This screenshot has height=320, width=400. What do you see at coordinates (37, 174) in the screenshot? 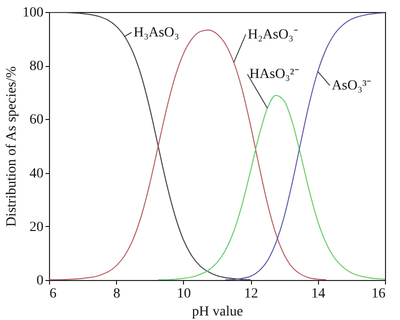
I see `y-tick-label: 40` at bounding box center [37, 174].